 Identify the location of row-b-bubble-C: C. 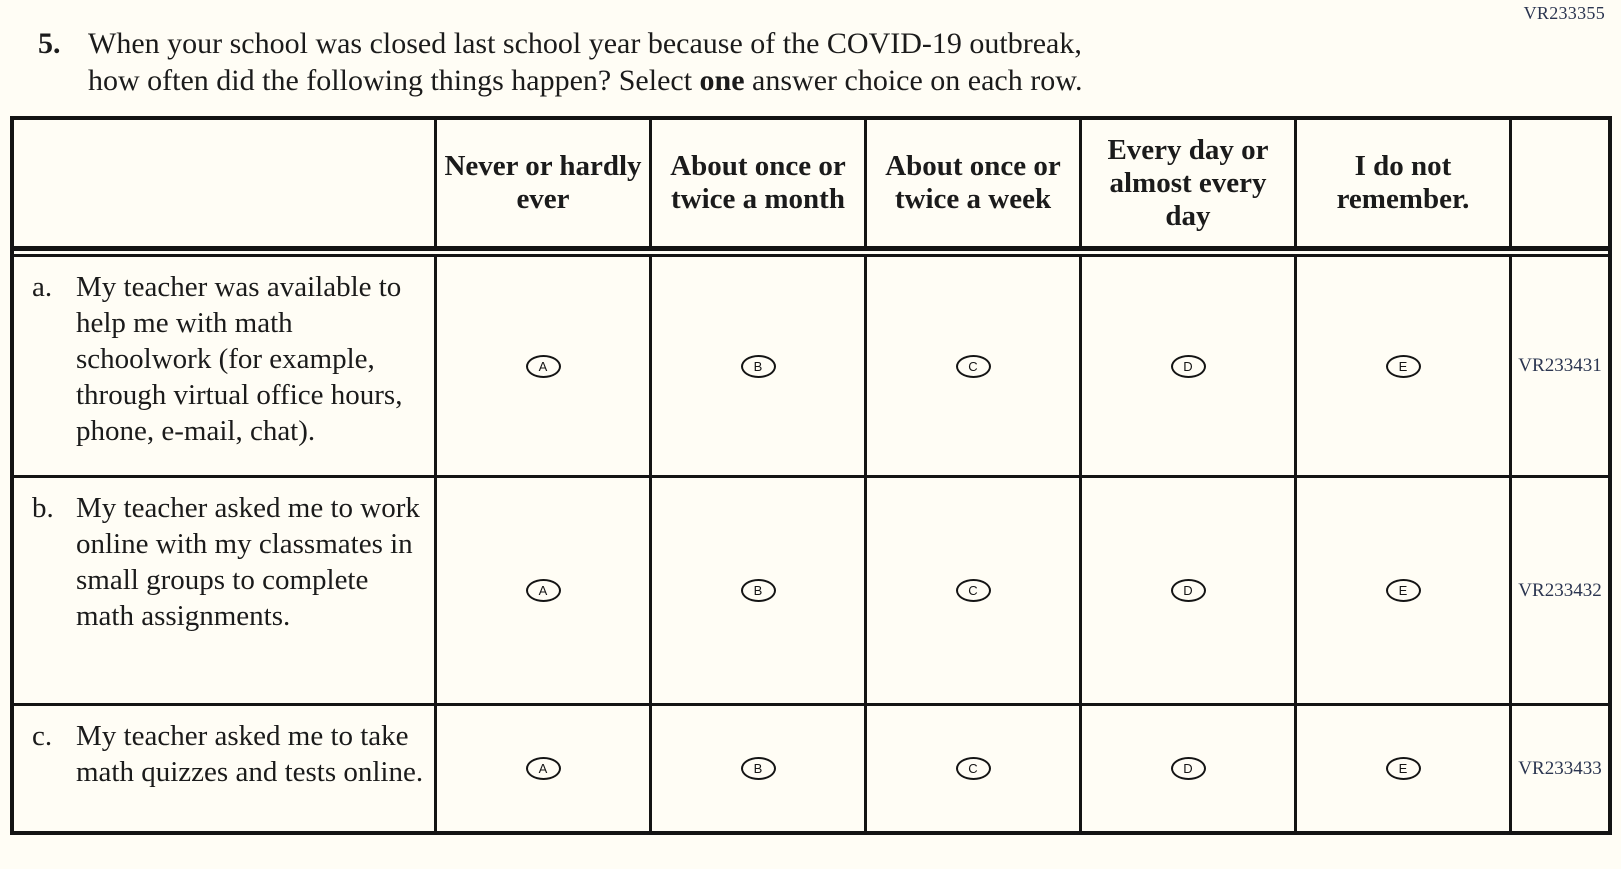
(973, 590).